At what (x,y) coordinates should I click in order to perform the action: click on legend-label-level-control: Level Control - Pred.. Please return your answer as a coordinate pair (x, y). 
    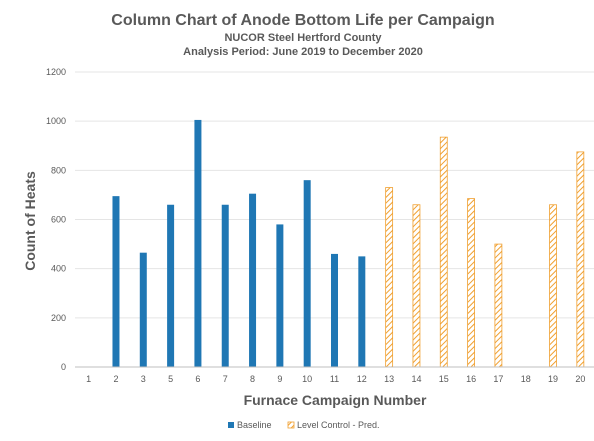
    Looking at the image, I should click on (338, 425).